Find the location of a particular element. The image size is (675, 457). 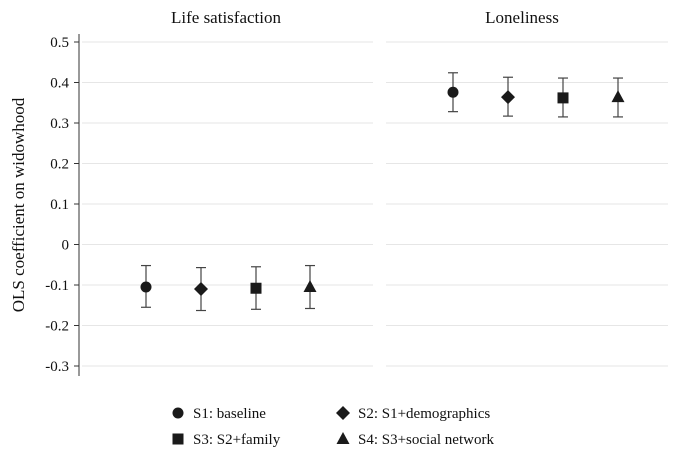

y-tick-label: -0.3 is located at coordinates (57, 367).